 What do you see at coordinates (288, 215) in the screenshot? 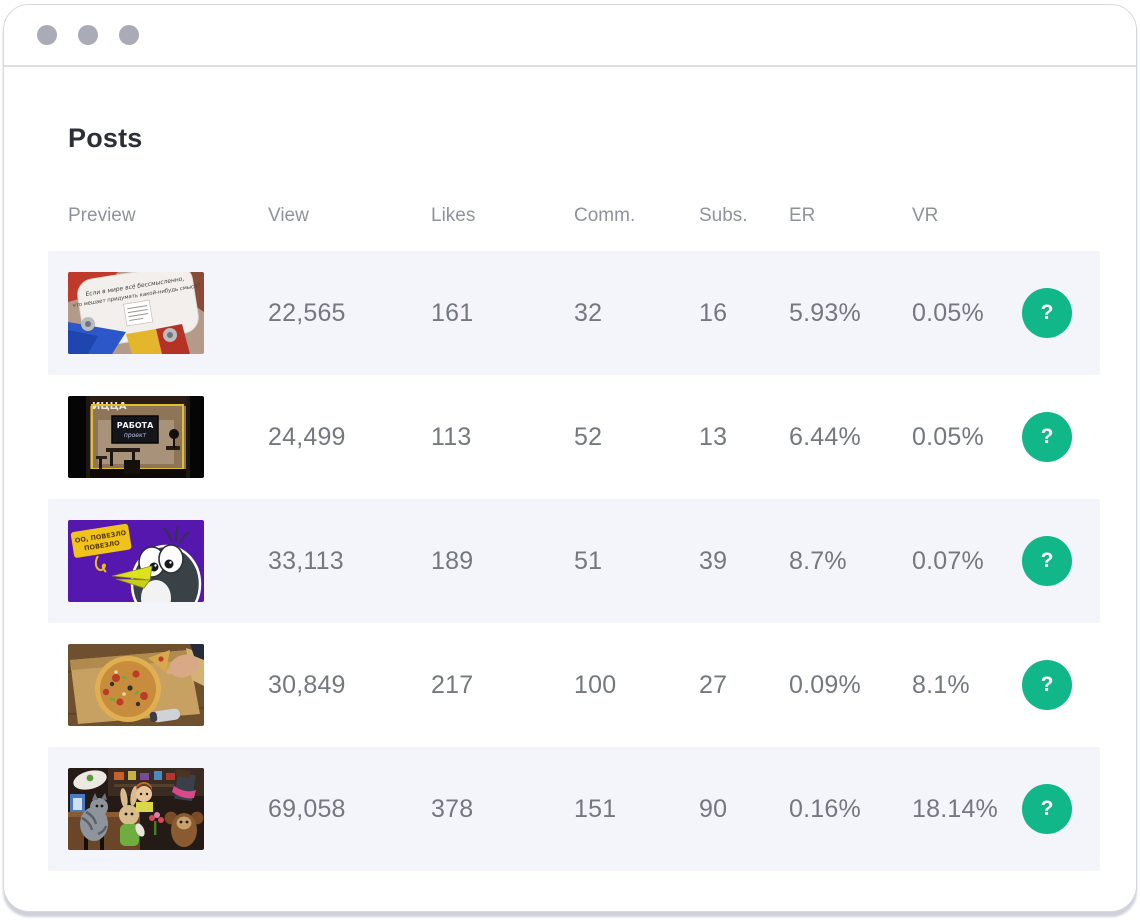
I see `column-header-view: View` at bounding box center [288, 215].